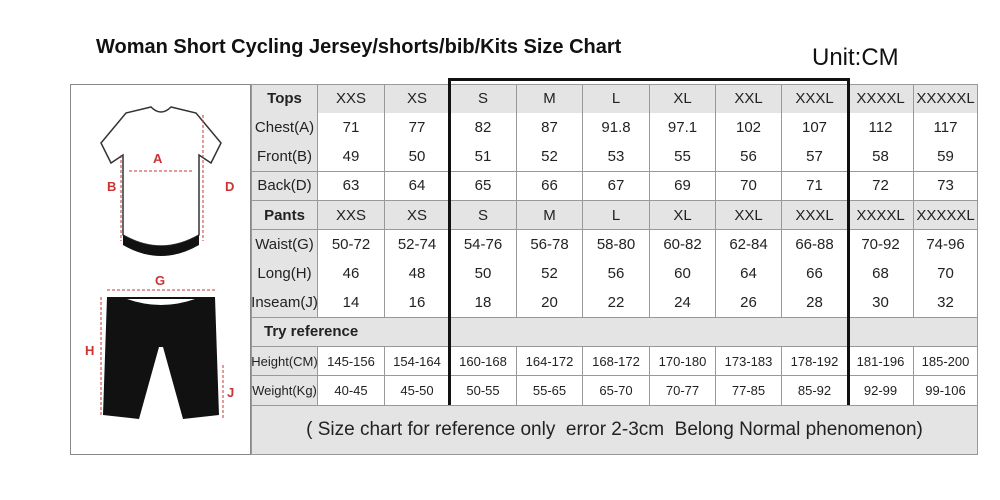  What do you see at coordinates (550, 128) in the screenshot?
I see `cell: 87` at bounding box center [550, 128].